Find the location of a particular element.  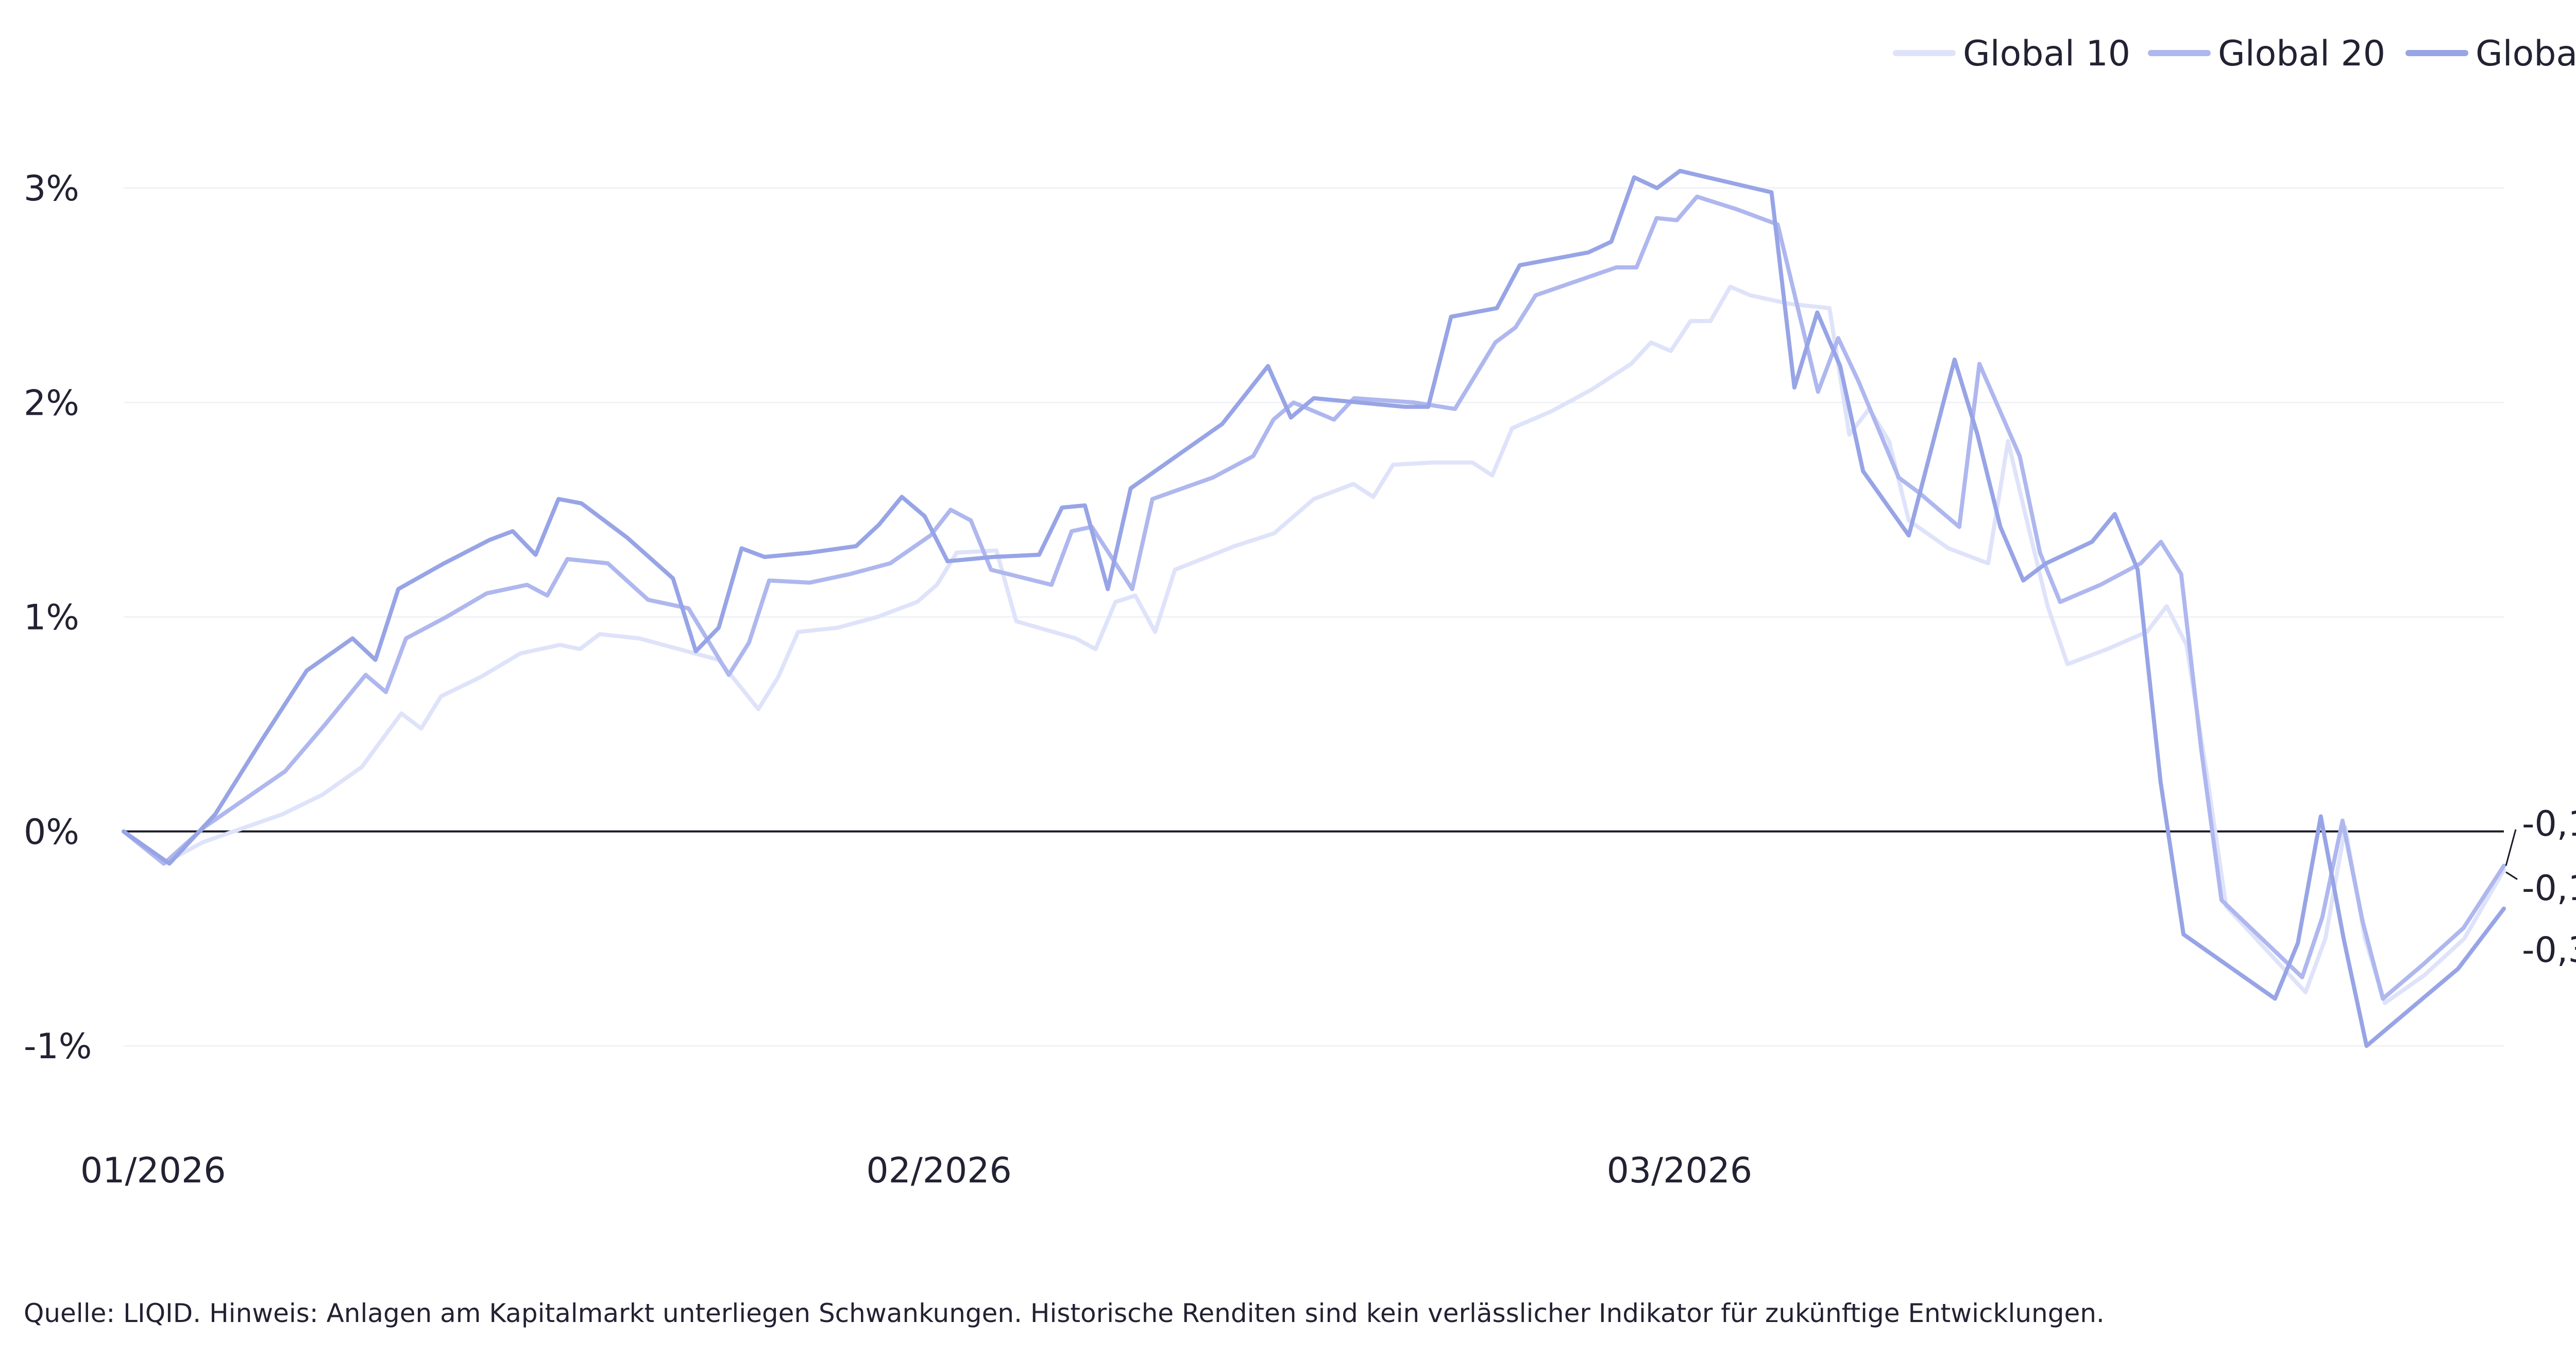

legend-label: Global 20 is located at coordinates (2301, 53).